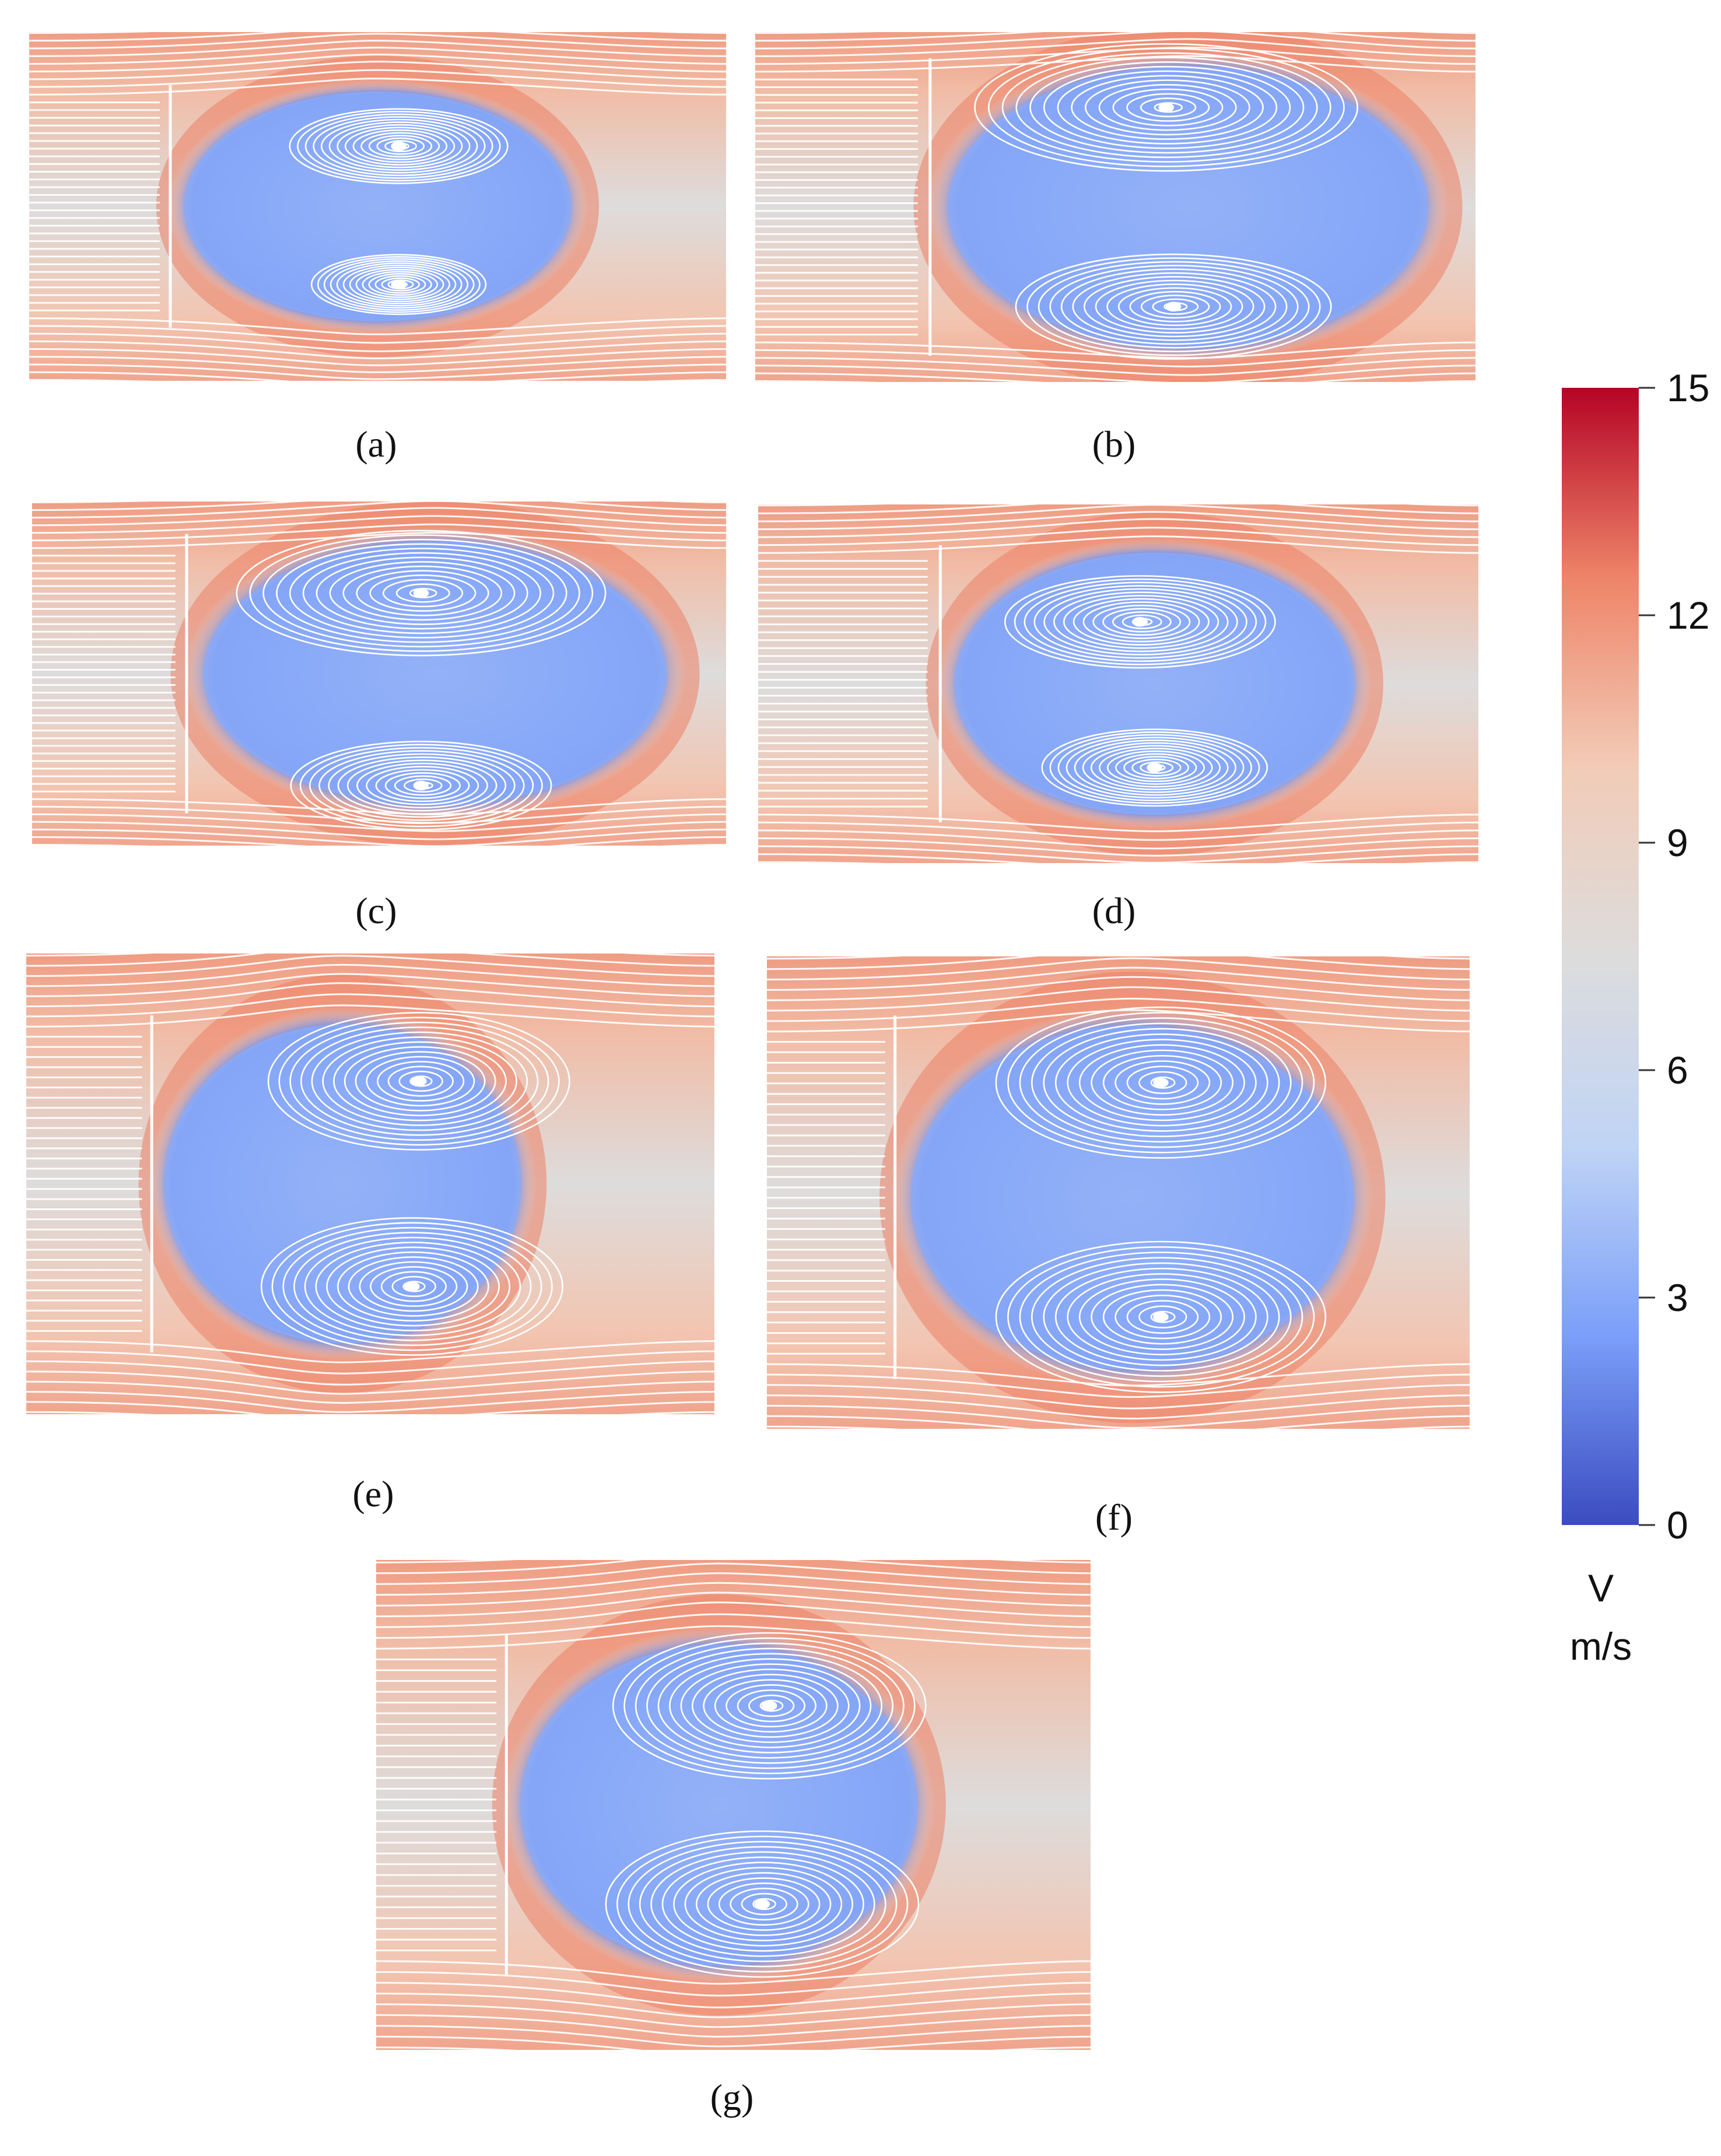  I want to click on streamline-plot-d, so click(1118, 684).